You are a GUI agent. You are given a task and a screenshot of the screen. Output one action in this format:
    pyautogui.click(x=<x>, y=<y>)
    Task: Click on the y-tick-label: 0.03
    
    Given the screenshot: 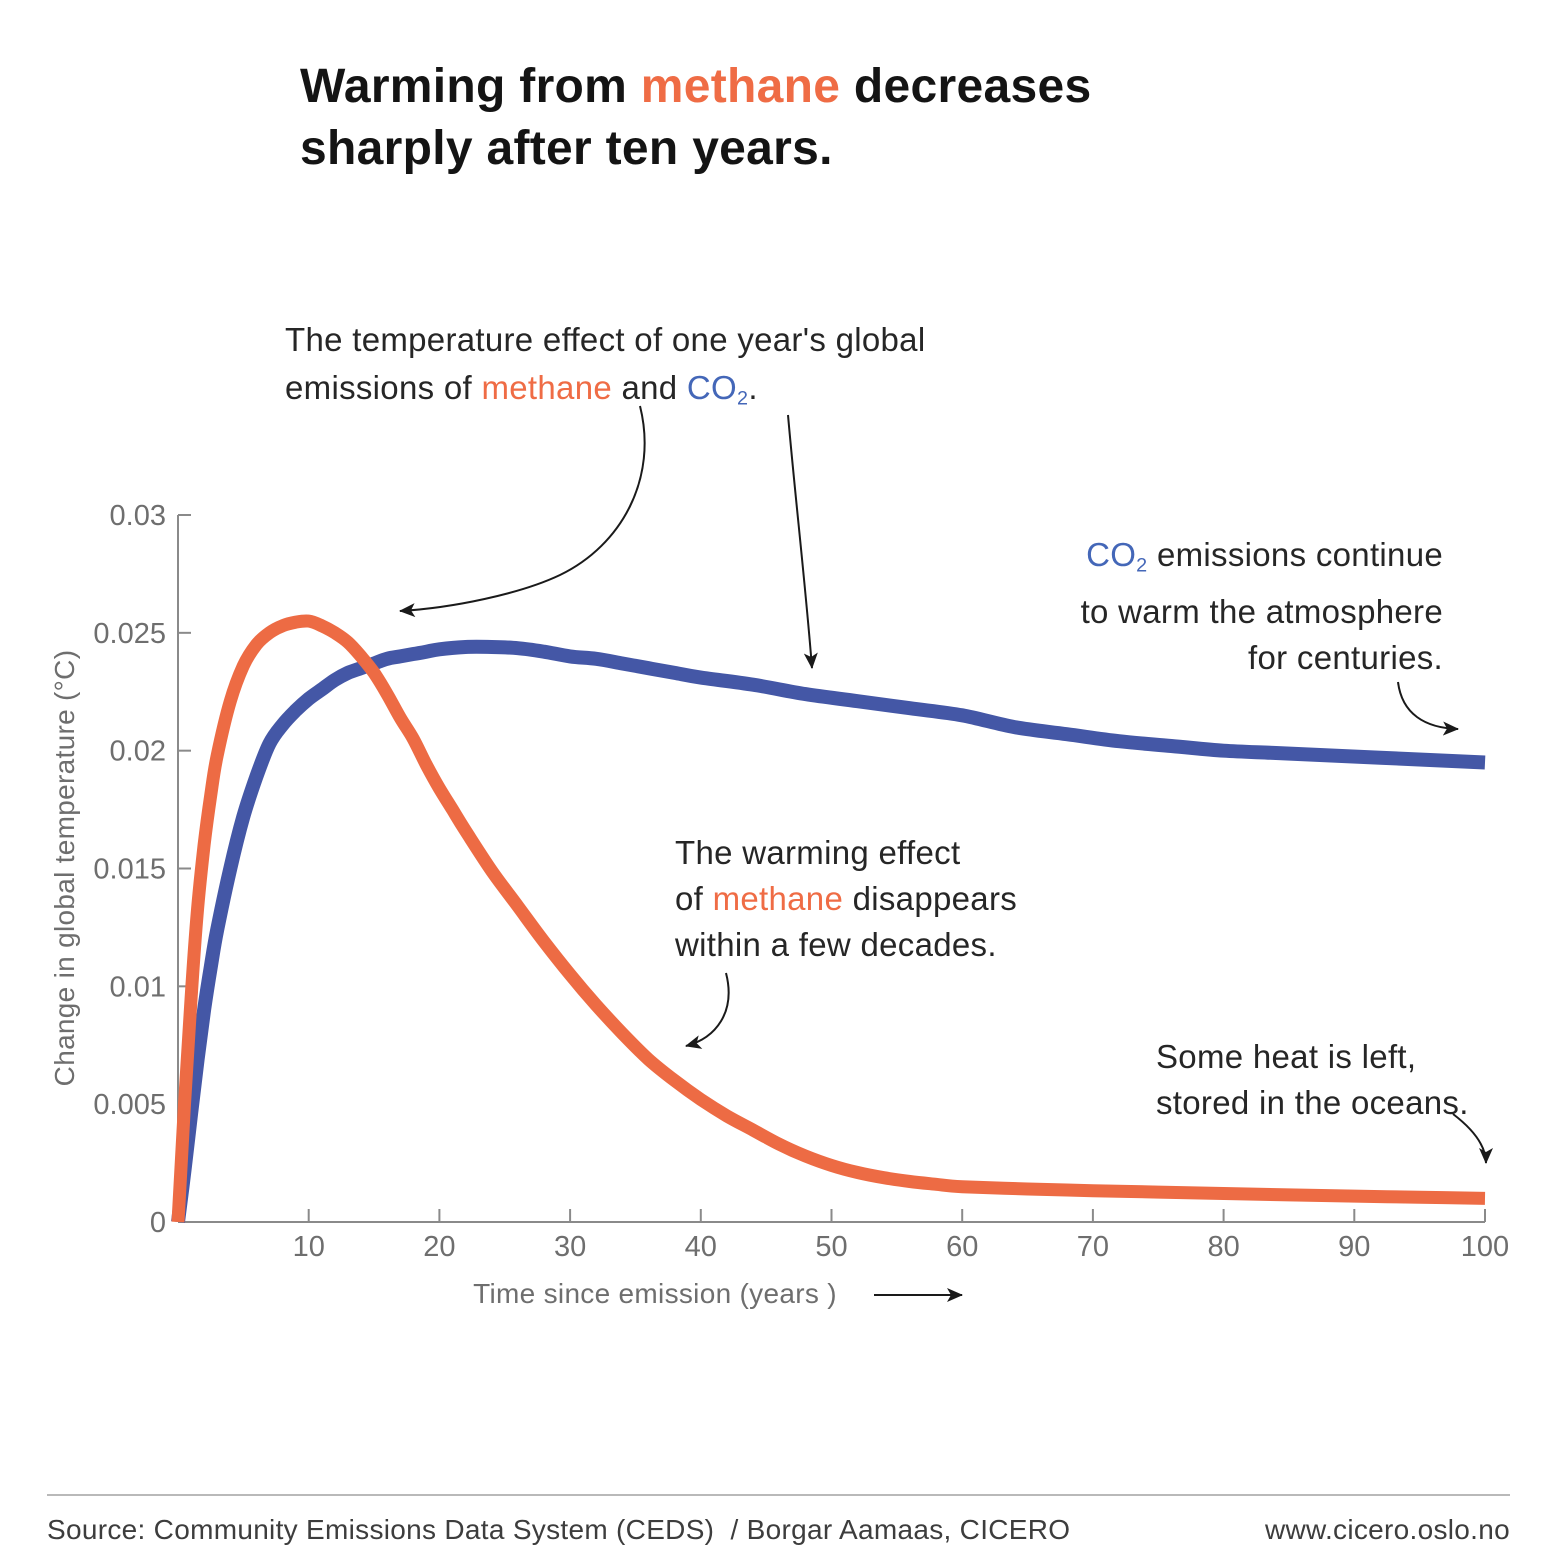 What is the action you would take?
    pyautogui.click(x=138, y=516)
    